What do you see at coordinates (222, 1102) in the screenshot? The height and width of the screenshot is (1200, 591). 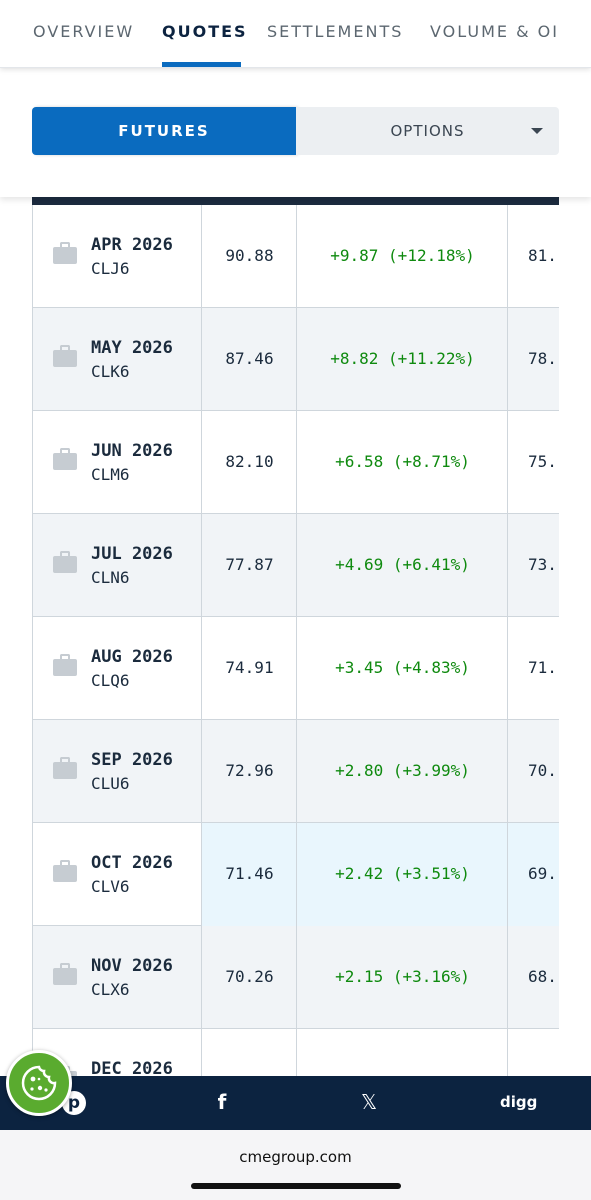 I see `facebook-icon: f` at bounding box center [222, 1102].